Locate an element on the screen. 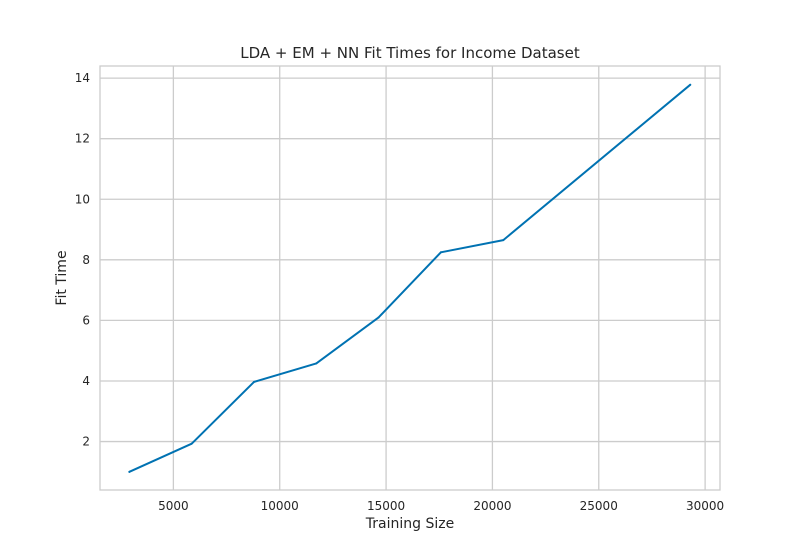  y-tick-label: 2 is located at coordinates (86, 442).